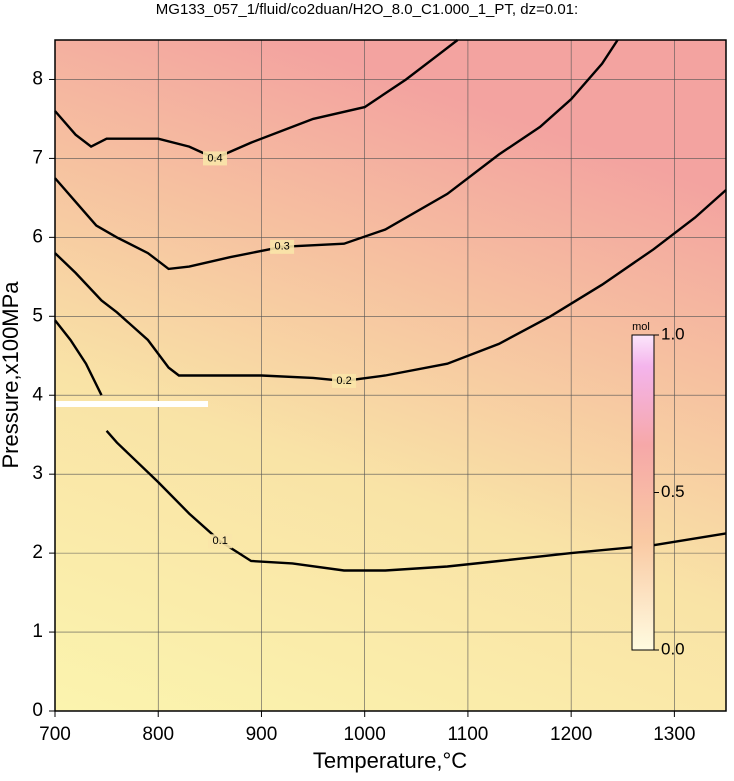 The image size is (734, 781). I want to click on y-axis-label: Pressure,x100MPa, so click(11, 375).